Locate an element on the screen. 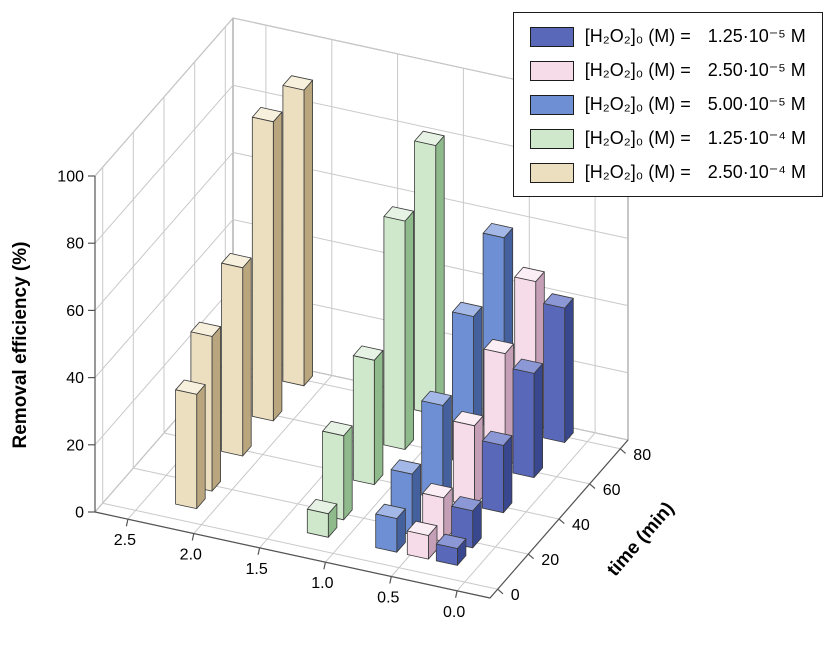  tick-label: 2.0 is located at coordinates (191, 555).